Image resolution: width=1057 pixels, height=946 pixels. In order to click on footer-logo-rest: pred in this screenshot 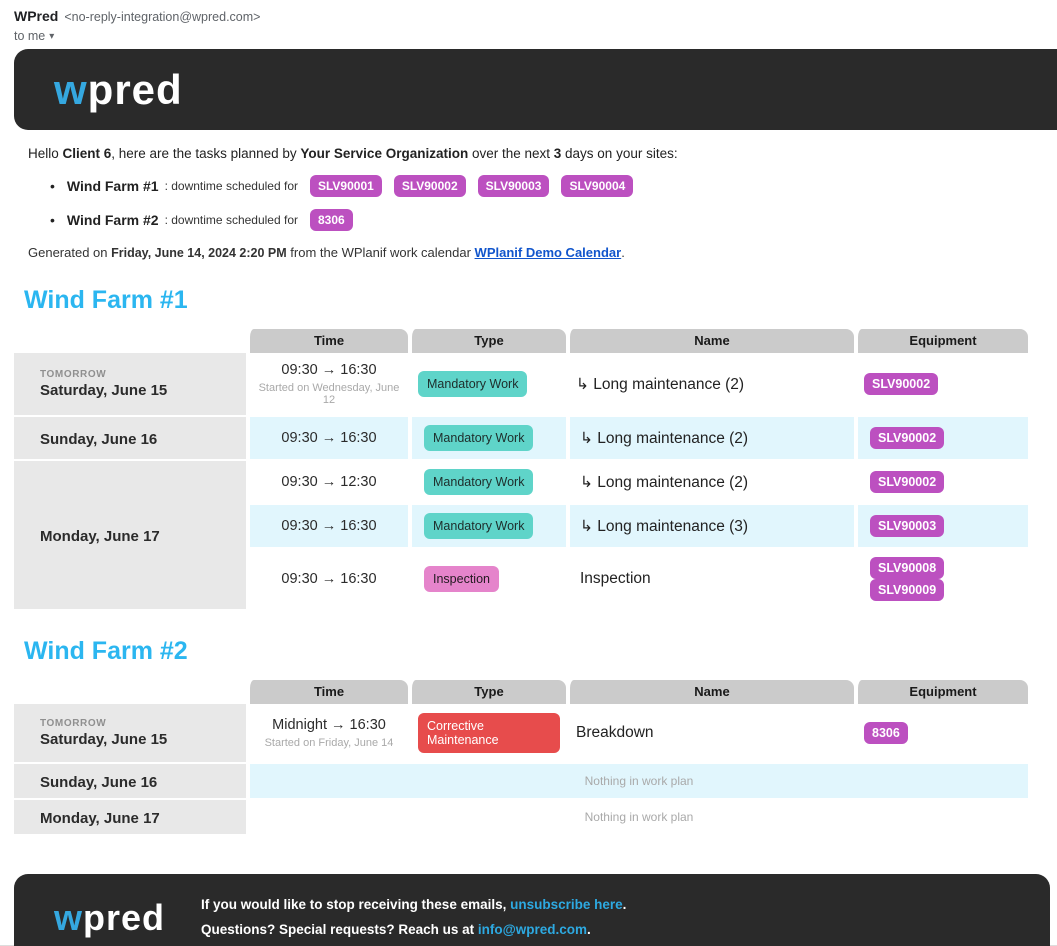, I will do `click(124, 917)`.